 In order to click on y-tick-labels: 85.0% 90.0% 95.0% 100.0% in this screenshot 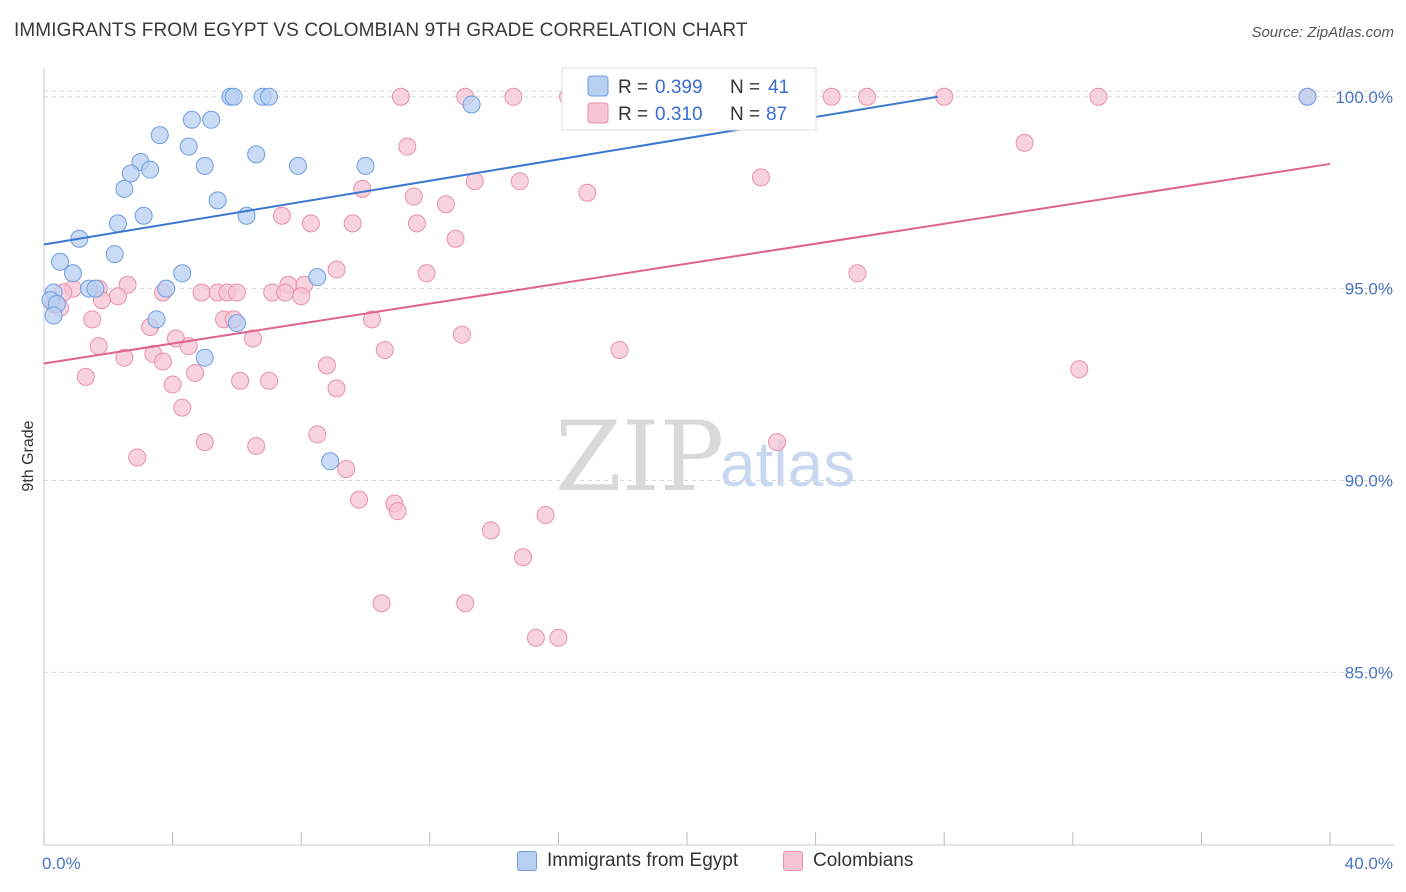, I will do `click(1364, 385)`.